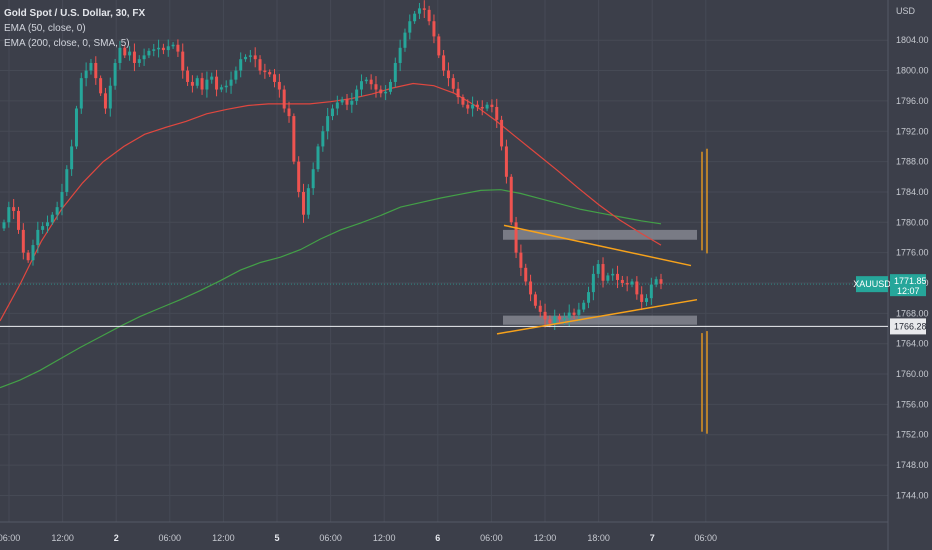  I want to click on ascending-trendline, so click(597, 316).